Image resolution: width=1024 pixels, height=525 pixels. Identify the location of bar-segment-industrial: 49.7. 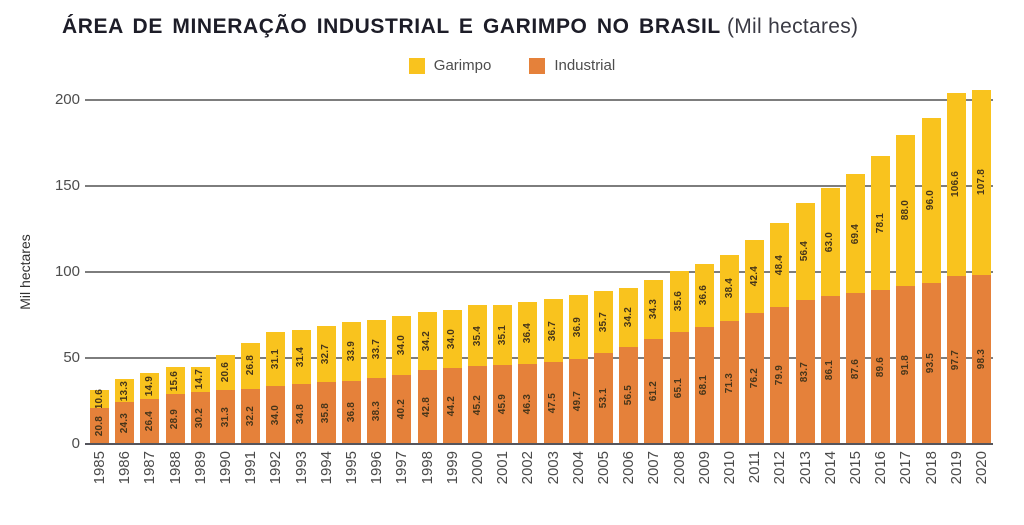
(578, 401).